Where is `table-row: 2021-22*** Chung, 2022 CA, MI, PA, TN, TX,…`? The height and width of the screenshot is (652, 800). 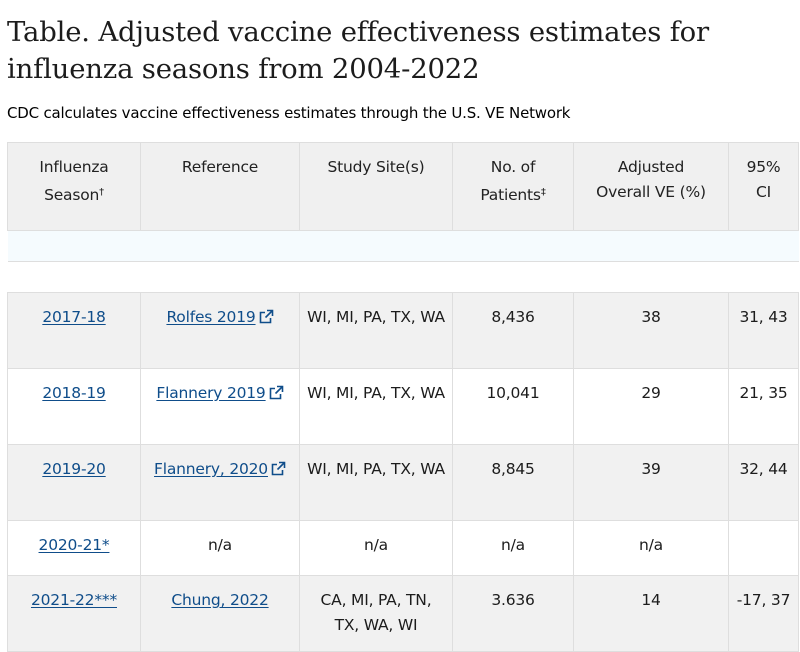
table-row: 2021-22*** Chung, 2022 CA, MI, PA, TN, TX,… is located at coordinates (403, 613).